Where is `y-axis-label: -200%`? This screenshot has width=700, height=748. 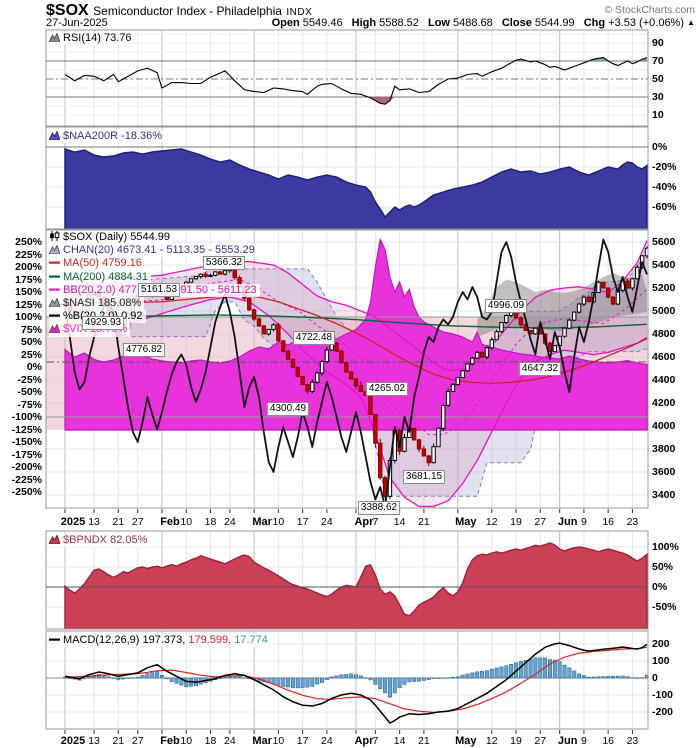 y-axis-label: -200% is located at coordinates (26, 467).